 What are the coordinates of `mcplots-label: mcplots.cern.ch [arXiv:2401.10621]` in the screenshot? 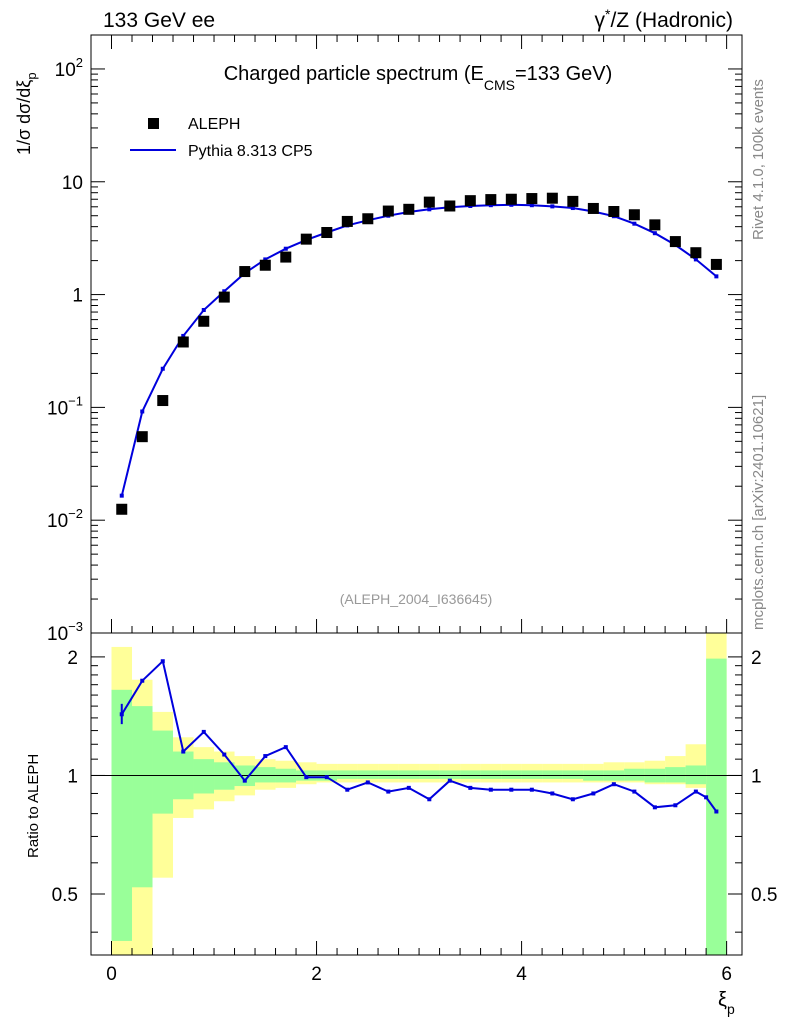 It's located at (758, 512).